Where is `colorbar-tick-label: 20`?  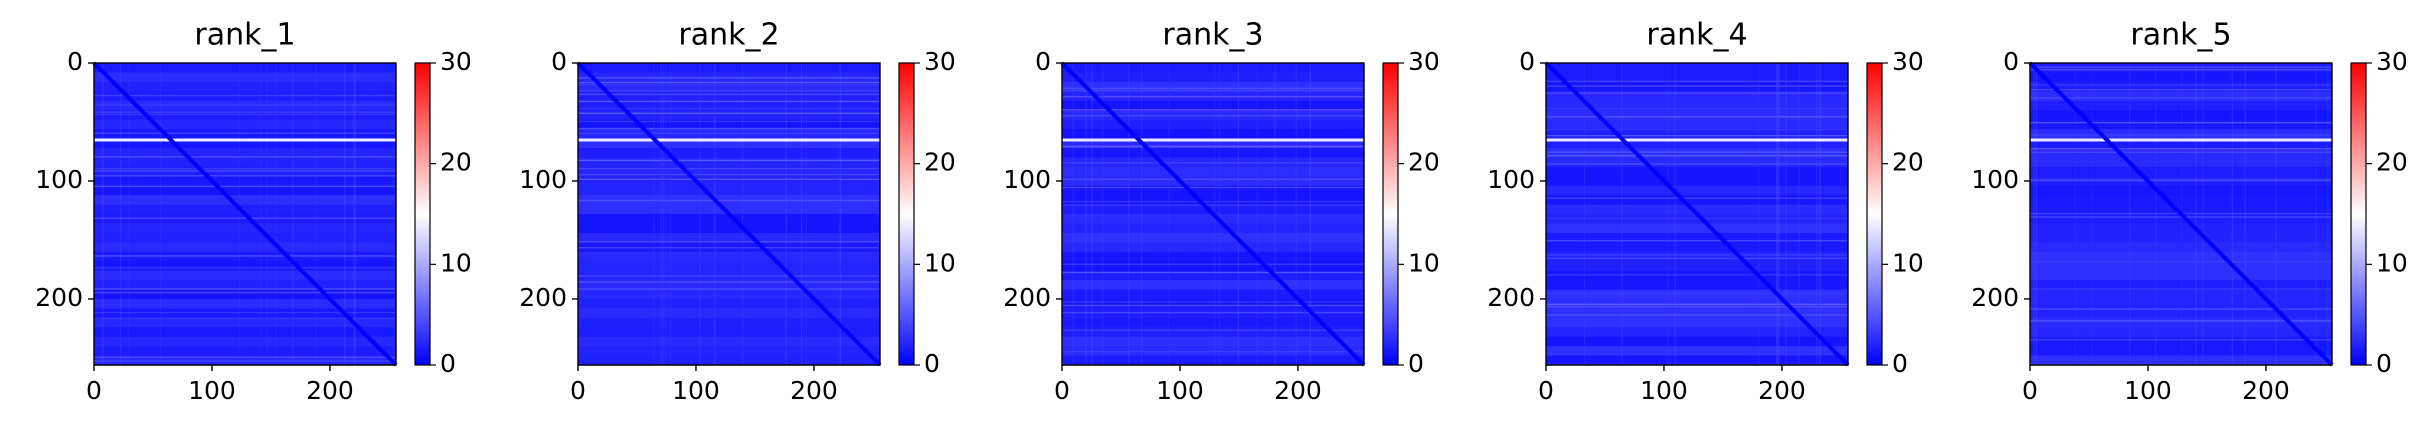 colorbar-tick-label: 20 is located at coordinates (456, 162).